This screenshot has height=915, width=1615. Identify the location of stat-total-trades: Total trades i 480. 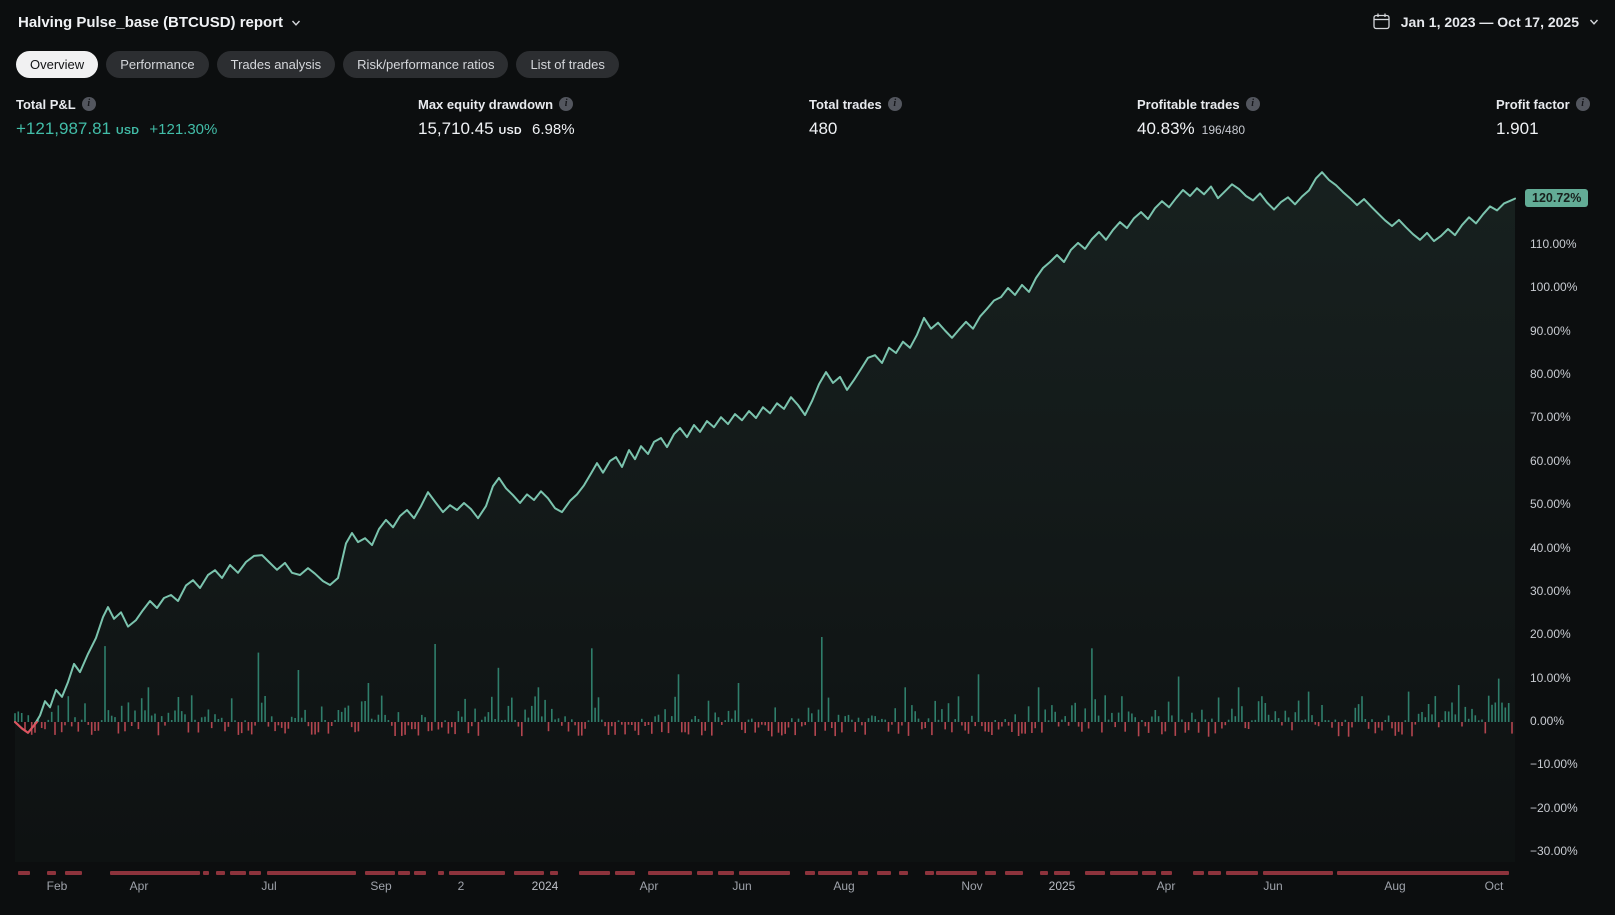
(855, 117).